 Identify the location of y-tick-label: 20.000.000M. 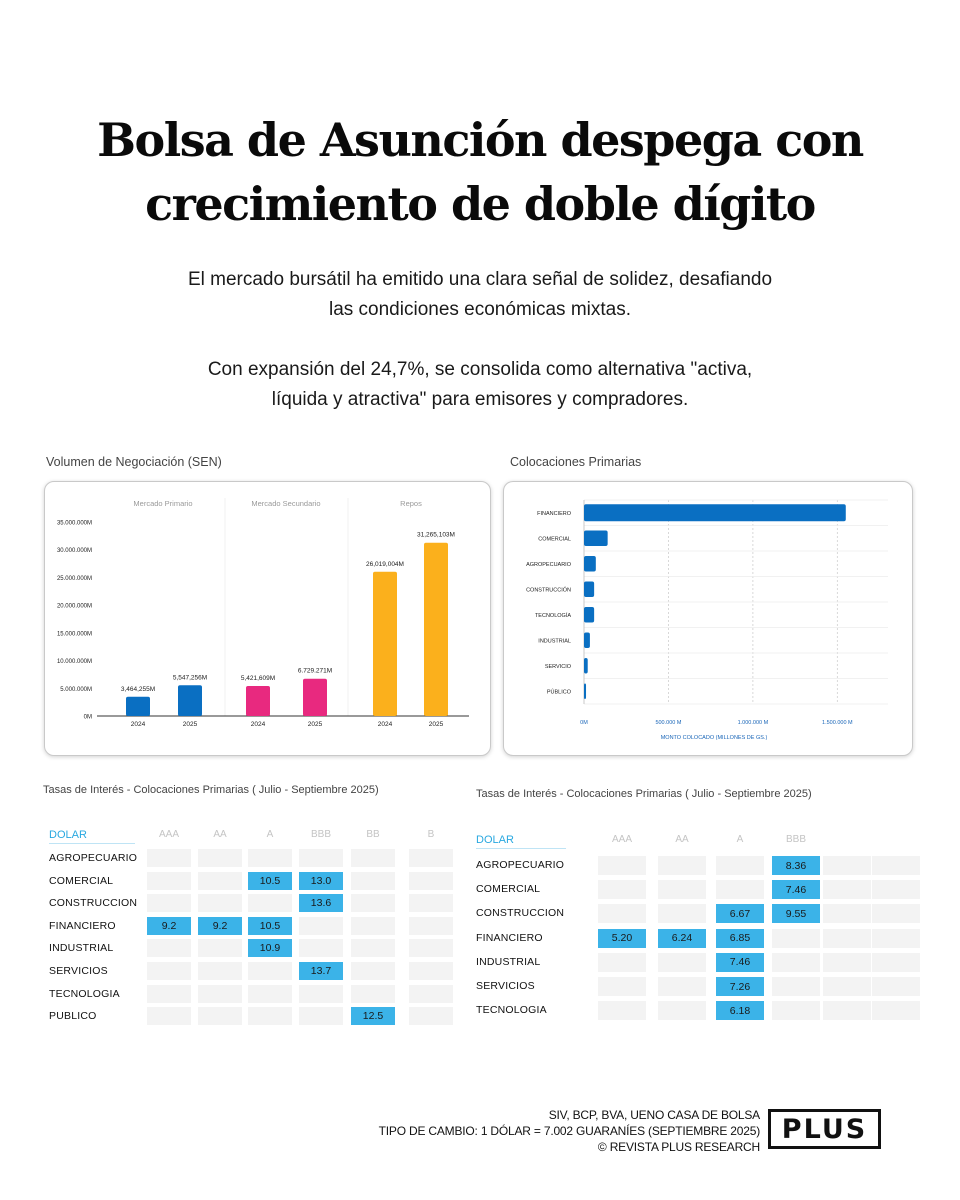
(74, 607).